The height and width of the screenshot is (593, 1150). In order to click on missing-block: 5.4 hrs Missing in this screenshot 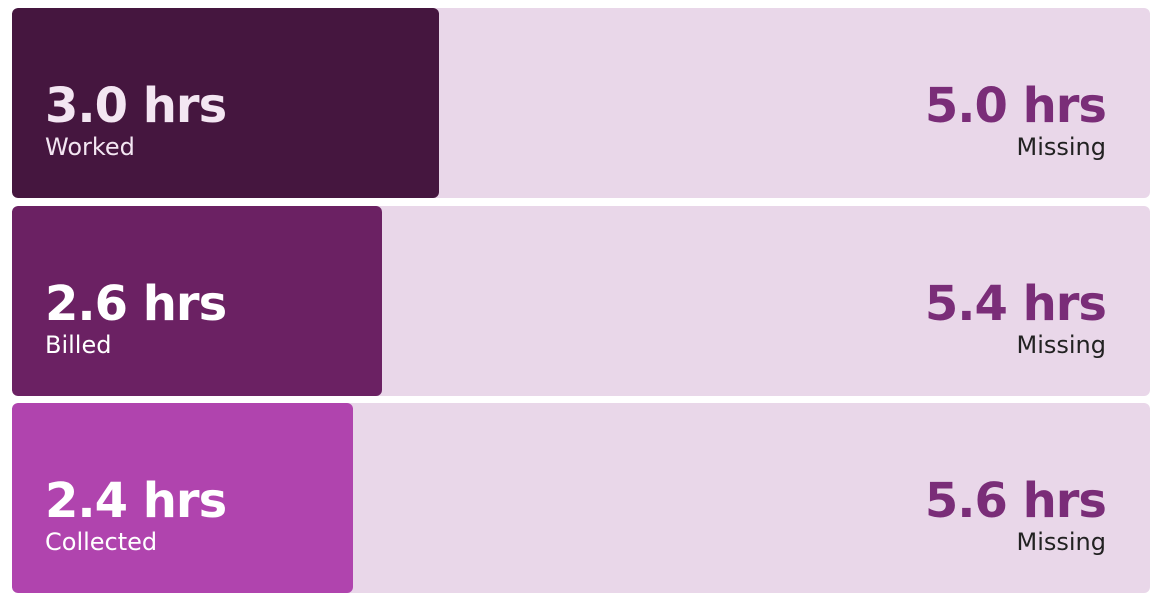, I will do `click(1015, 318)`.